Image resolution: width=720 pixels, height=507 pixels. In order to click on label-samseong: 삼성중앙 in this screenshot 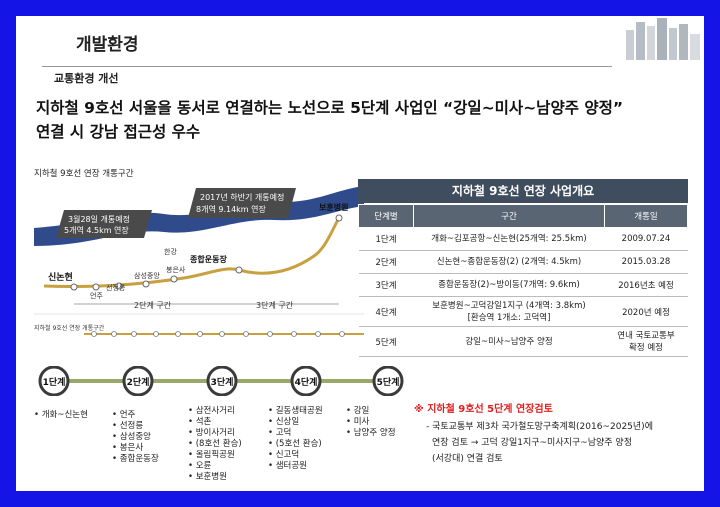, I will do `click(147, 275)`.